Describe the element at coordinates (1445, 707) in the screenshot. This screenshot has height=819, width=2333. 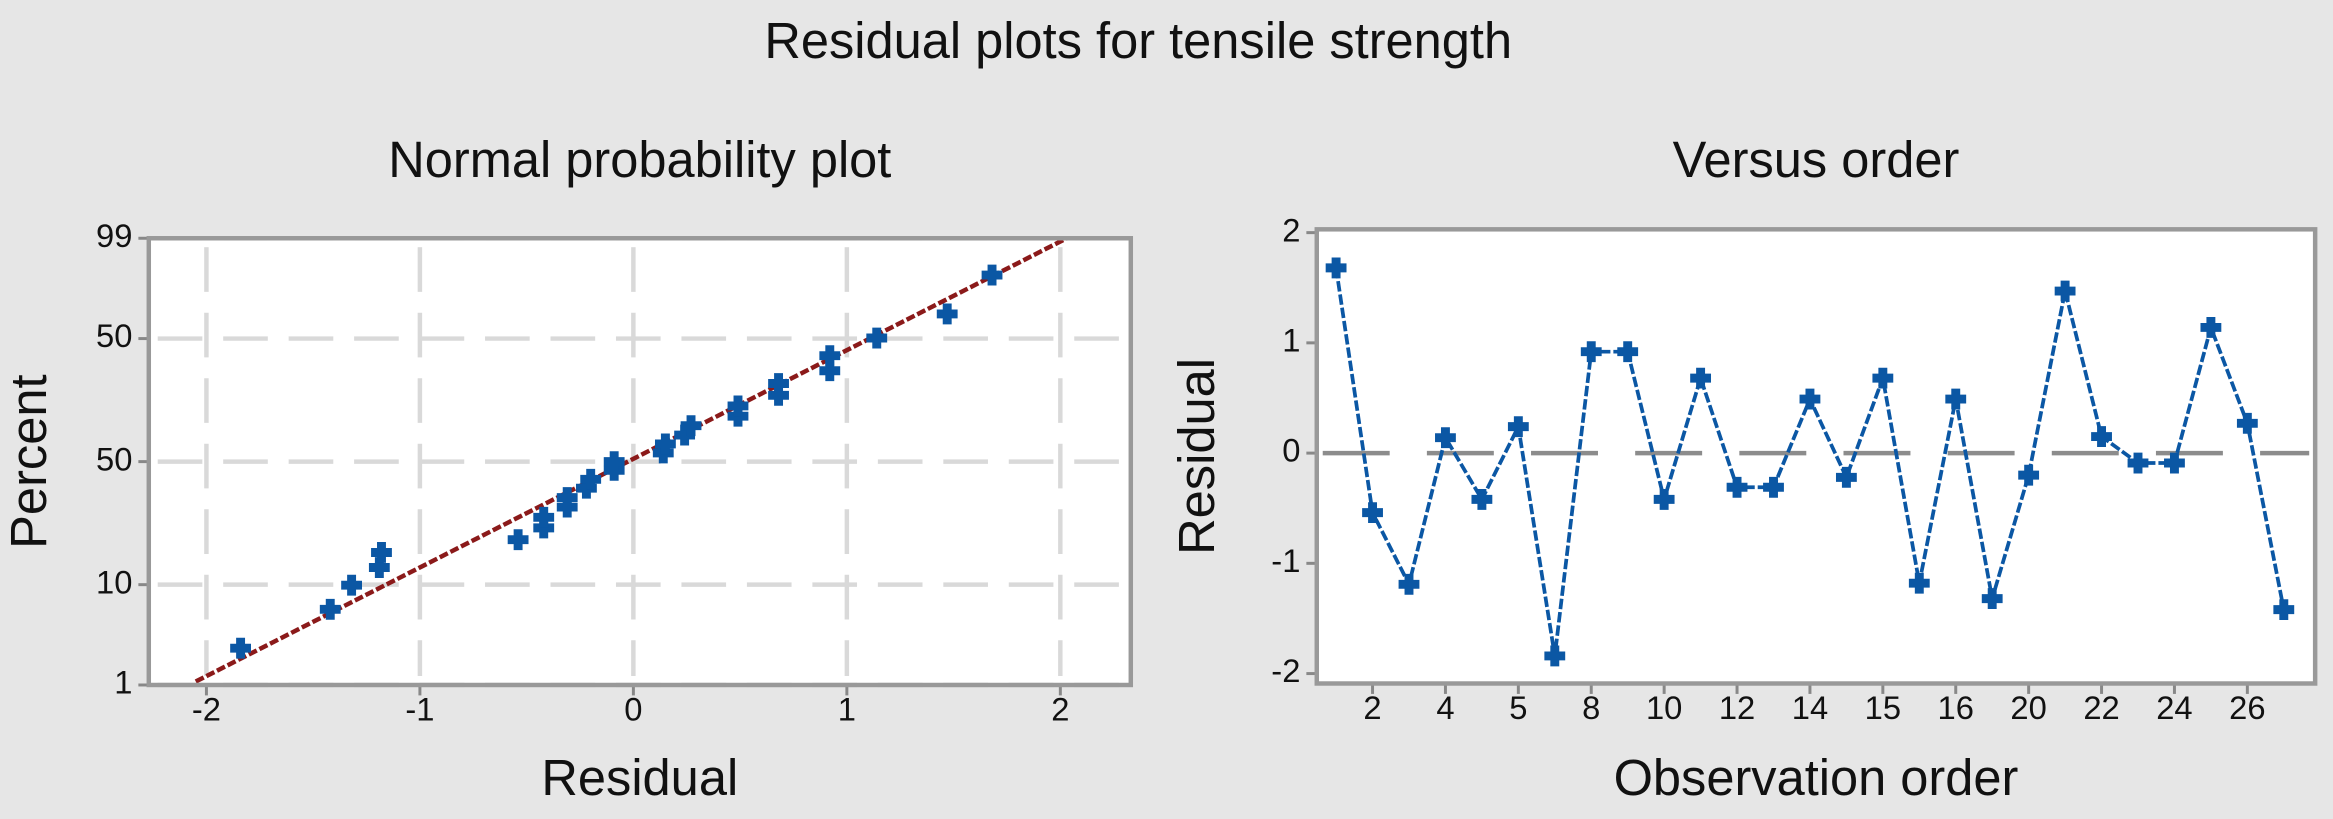
I see `x-tick-label: 4` at that location.